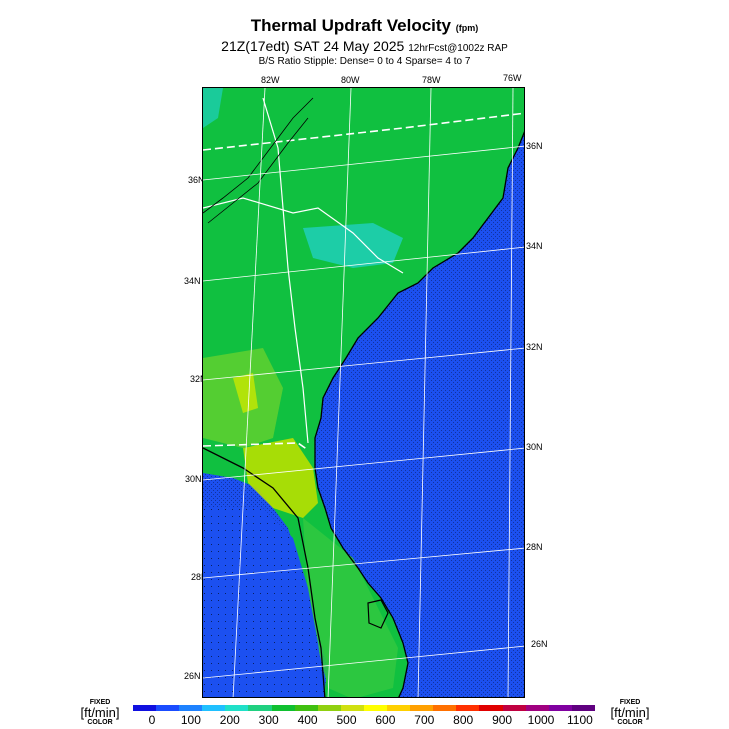 The height and width of the screenshot is (729, 729). Describe the element at coordinates (431, 80) in the screenshot. I see `lon-label: 78W` at that location.